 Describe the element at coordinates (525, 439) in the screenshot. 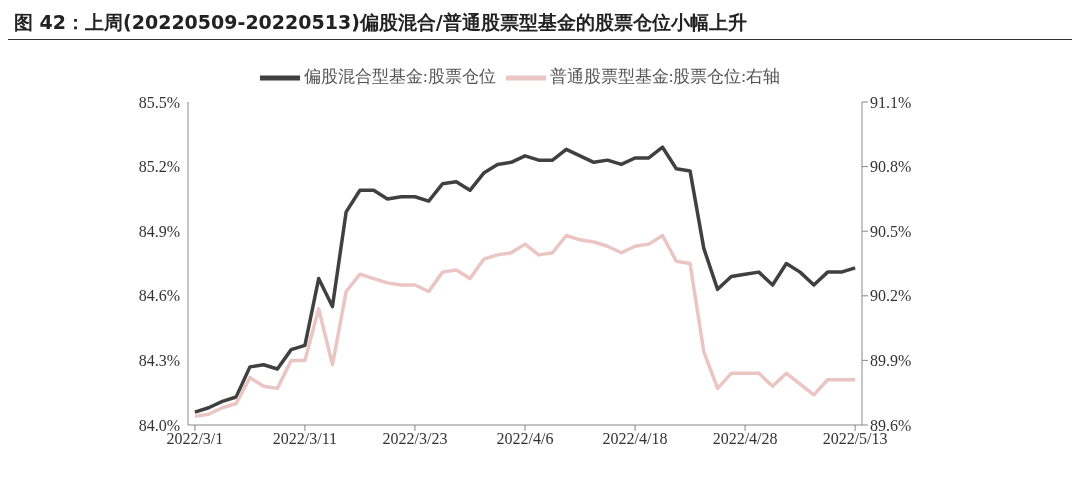

I see `x-tick-label: 2022/4/6` at that location.